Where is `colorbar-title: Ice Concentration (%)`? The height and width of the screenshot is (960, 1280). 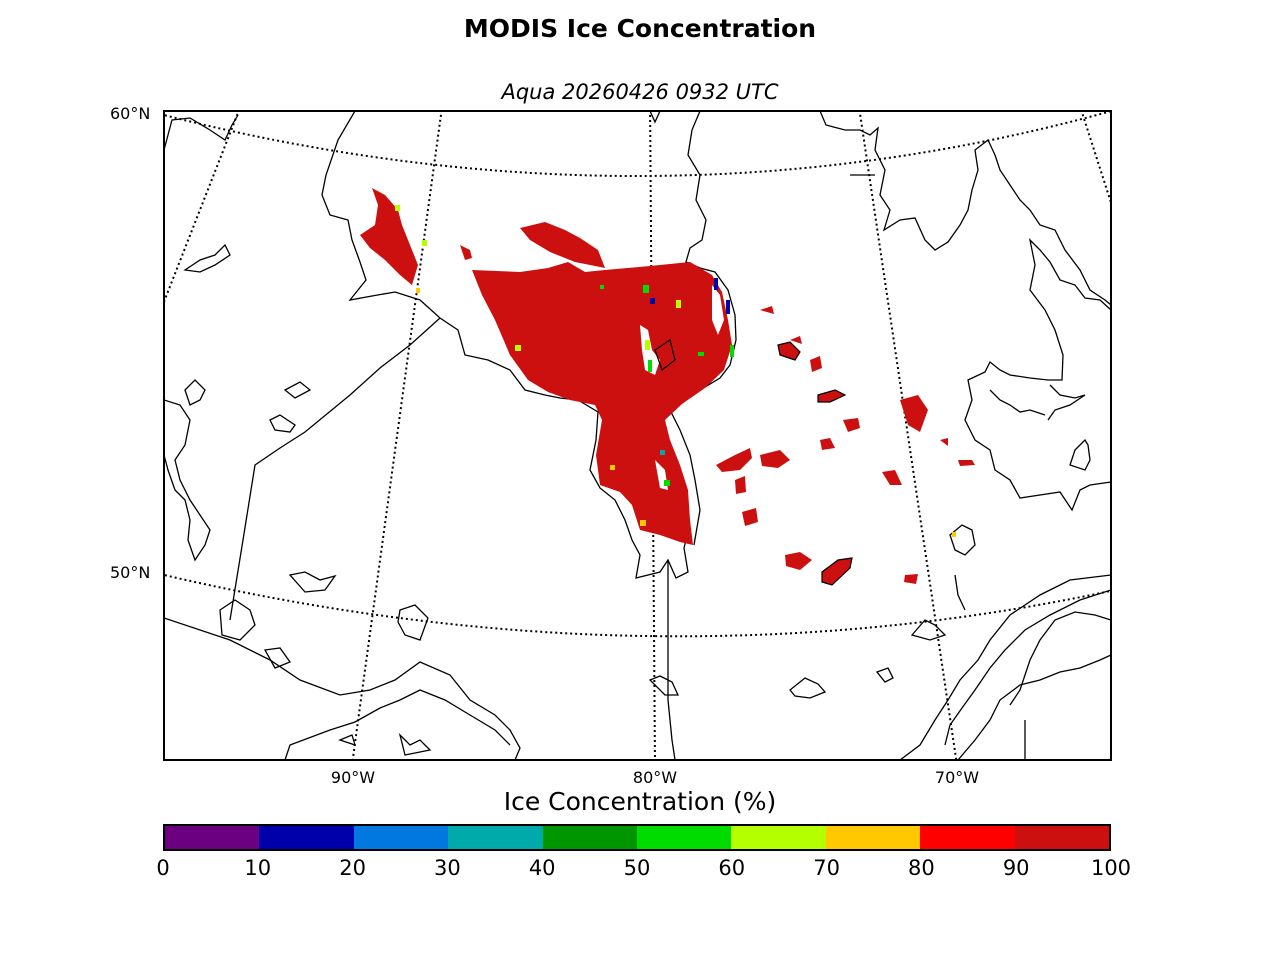
colorbar-title: Ice Concentration (%) is located at coordinates (640, 801).